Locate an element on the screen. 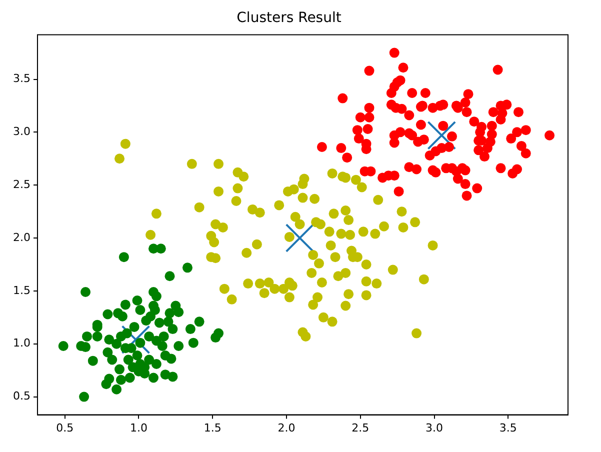 The image size is (601, 452). x-tick-label: 1.5 is located at coordinates (213, 427).